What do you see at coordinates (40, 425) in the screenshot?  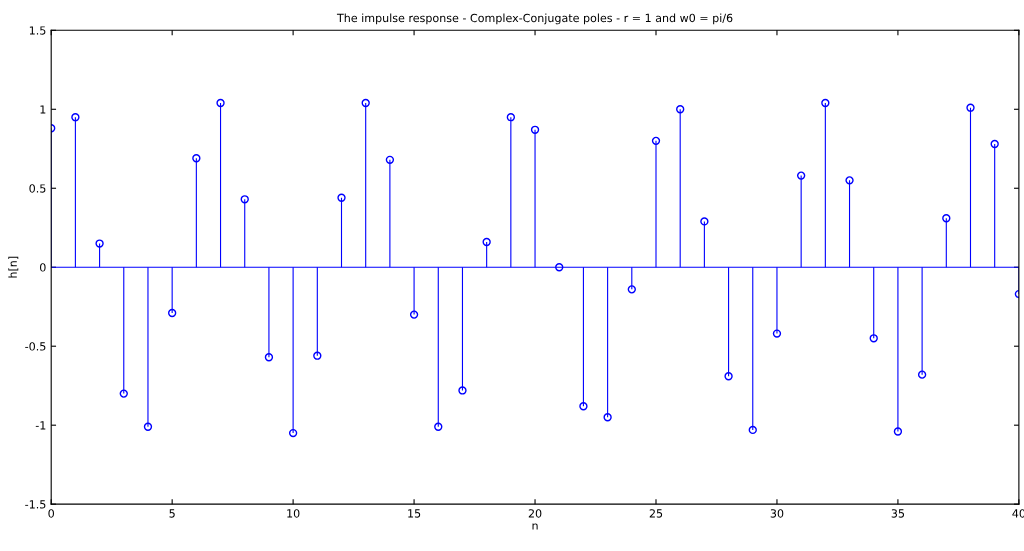 I see `y-tick-label: -1` at bounding box center [40, 425].